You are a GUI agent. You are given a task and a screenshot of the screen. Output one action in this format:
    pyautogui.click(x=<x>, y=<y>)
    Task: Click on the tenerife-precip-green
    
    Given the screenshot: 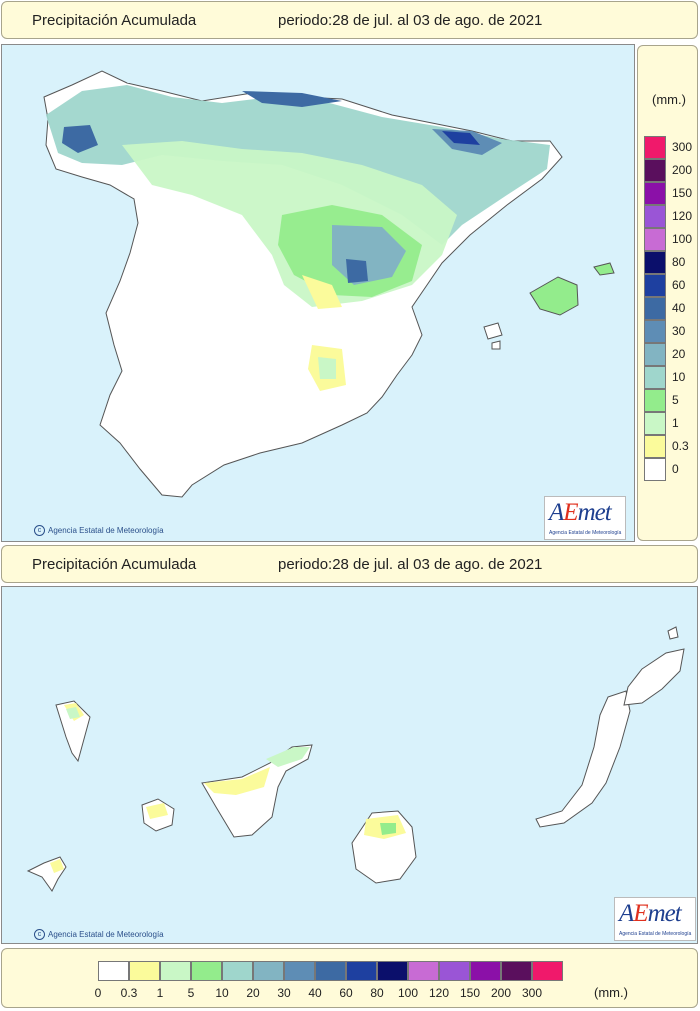 What is the action you would take?
    pyautogui.click(x=288, y=757)
    